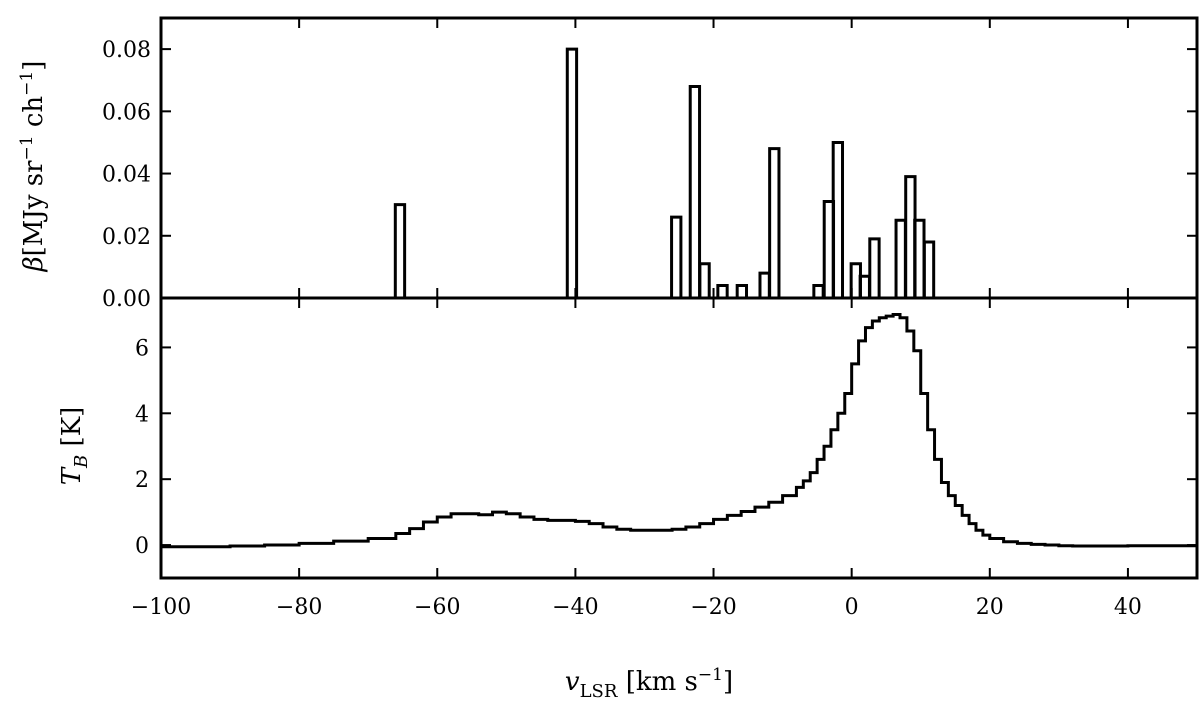  I want to click on brightness-y-tick-label: 0, so click(142, 546).